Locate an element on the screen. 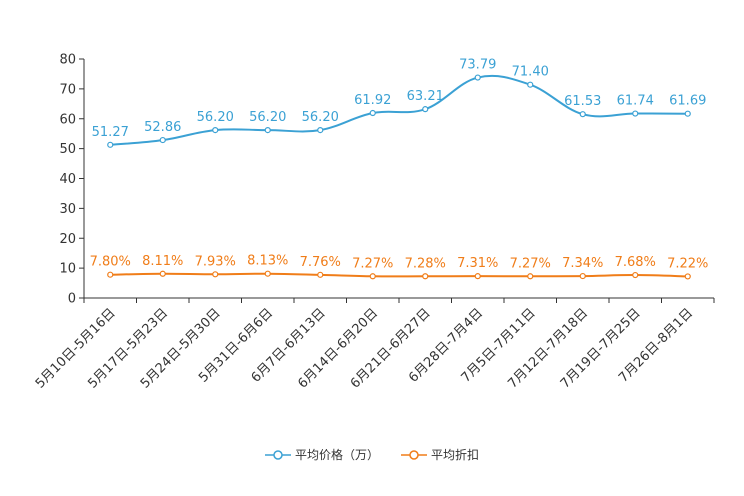  series-0-data-label: 61.92 is located at coordinates (372, 100).